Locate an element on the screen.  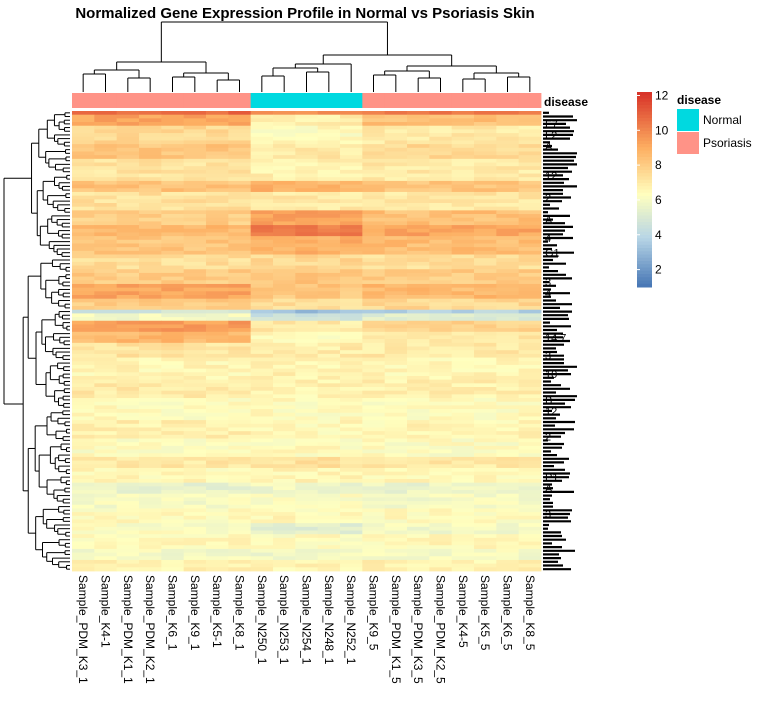
colorbar-segment is located at coordinates (644, 204).